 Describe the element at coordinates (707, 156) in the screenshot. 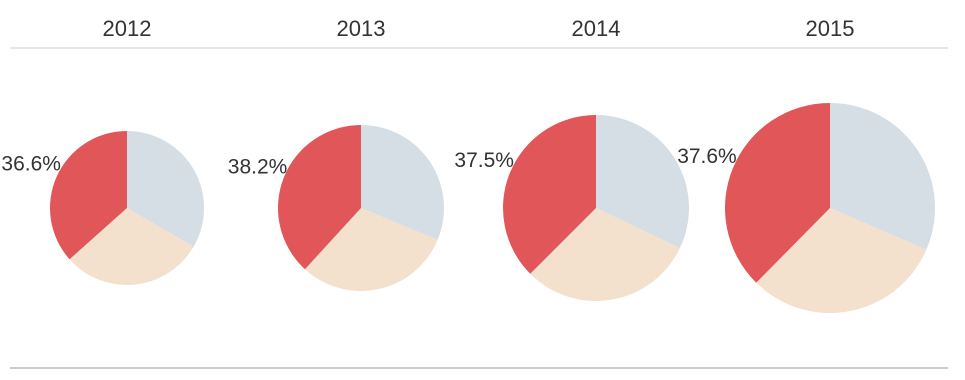

I see `value-label: 37.6%` at that location.